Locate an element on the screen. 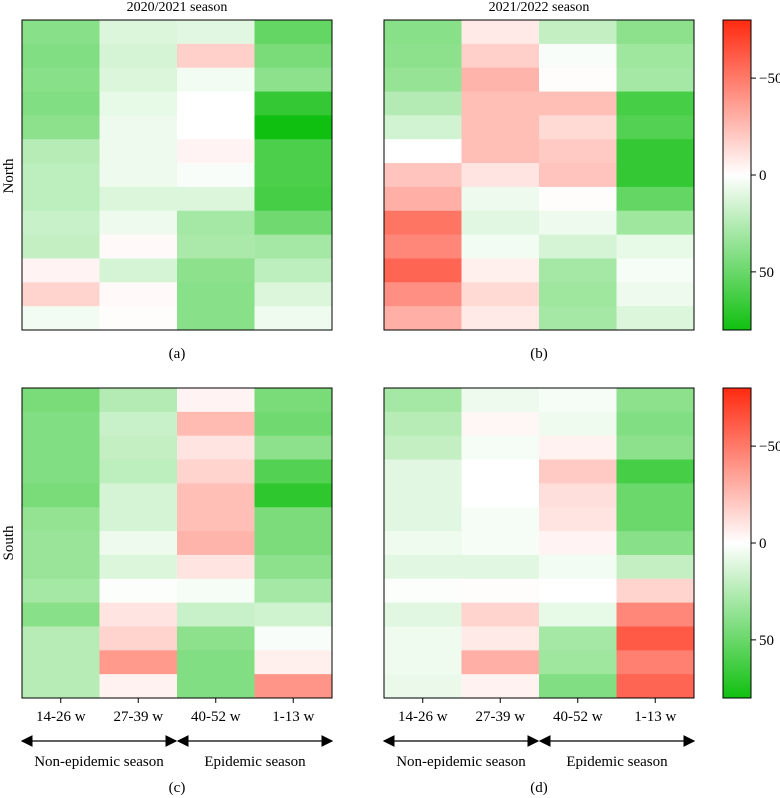 The image size is (780, 798). cell-c-r8-c1 is located at coordinates (138, 591).